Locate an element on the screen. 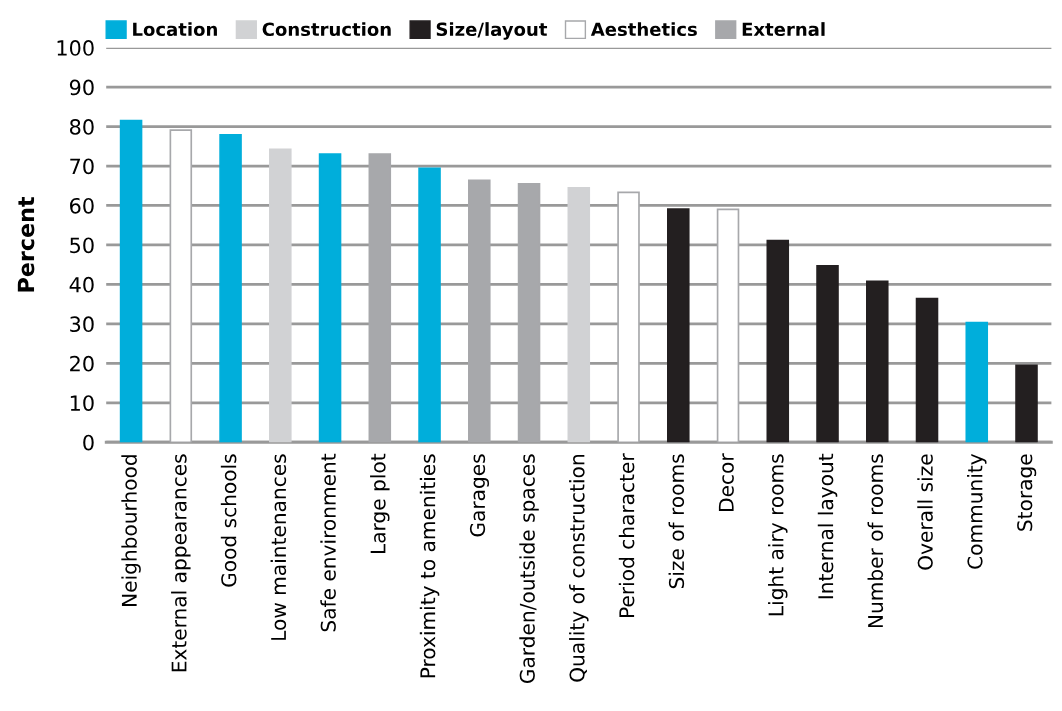 This screenshot has height=711, width=1062. legend-label: Size/layout is located at coordinates (492, 31).